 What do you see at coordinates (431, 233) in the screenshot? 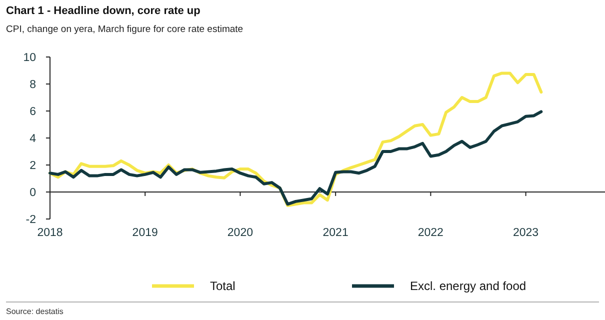
I see `x-tick-label: 2022` at bounding box center [431, 233].